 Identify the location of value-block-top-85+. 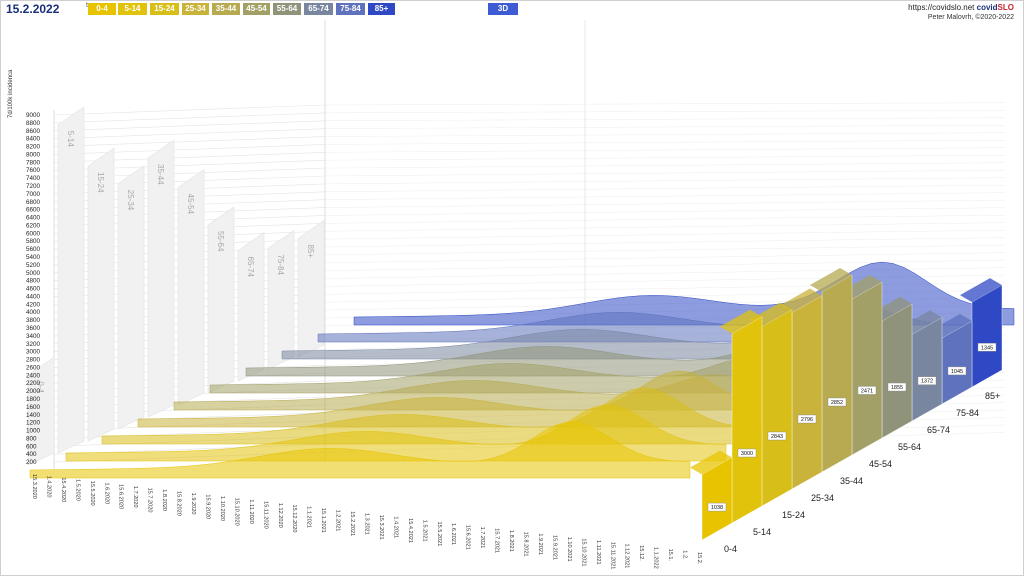
(981, 290).